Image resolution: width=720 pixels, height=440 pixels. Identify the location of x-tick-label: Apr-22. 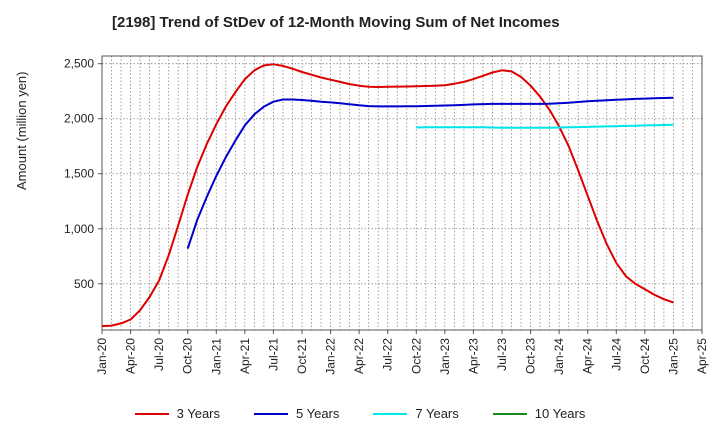
(359, 356).